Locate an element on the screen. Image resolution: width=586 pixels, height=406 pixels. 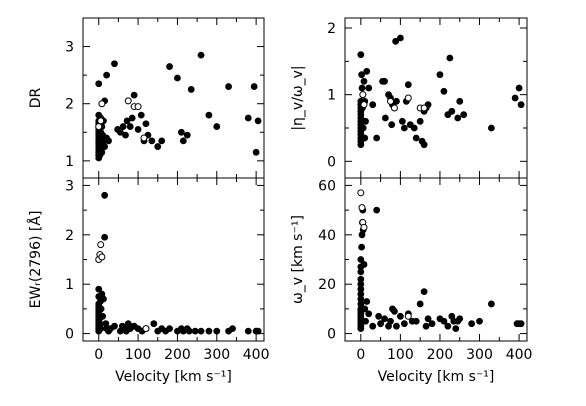
y-axis-label: EWᵣ(2796) [Å] is located at coordinates (35, 260).